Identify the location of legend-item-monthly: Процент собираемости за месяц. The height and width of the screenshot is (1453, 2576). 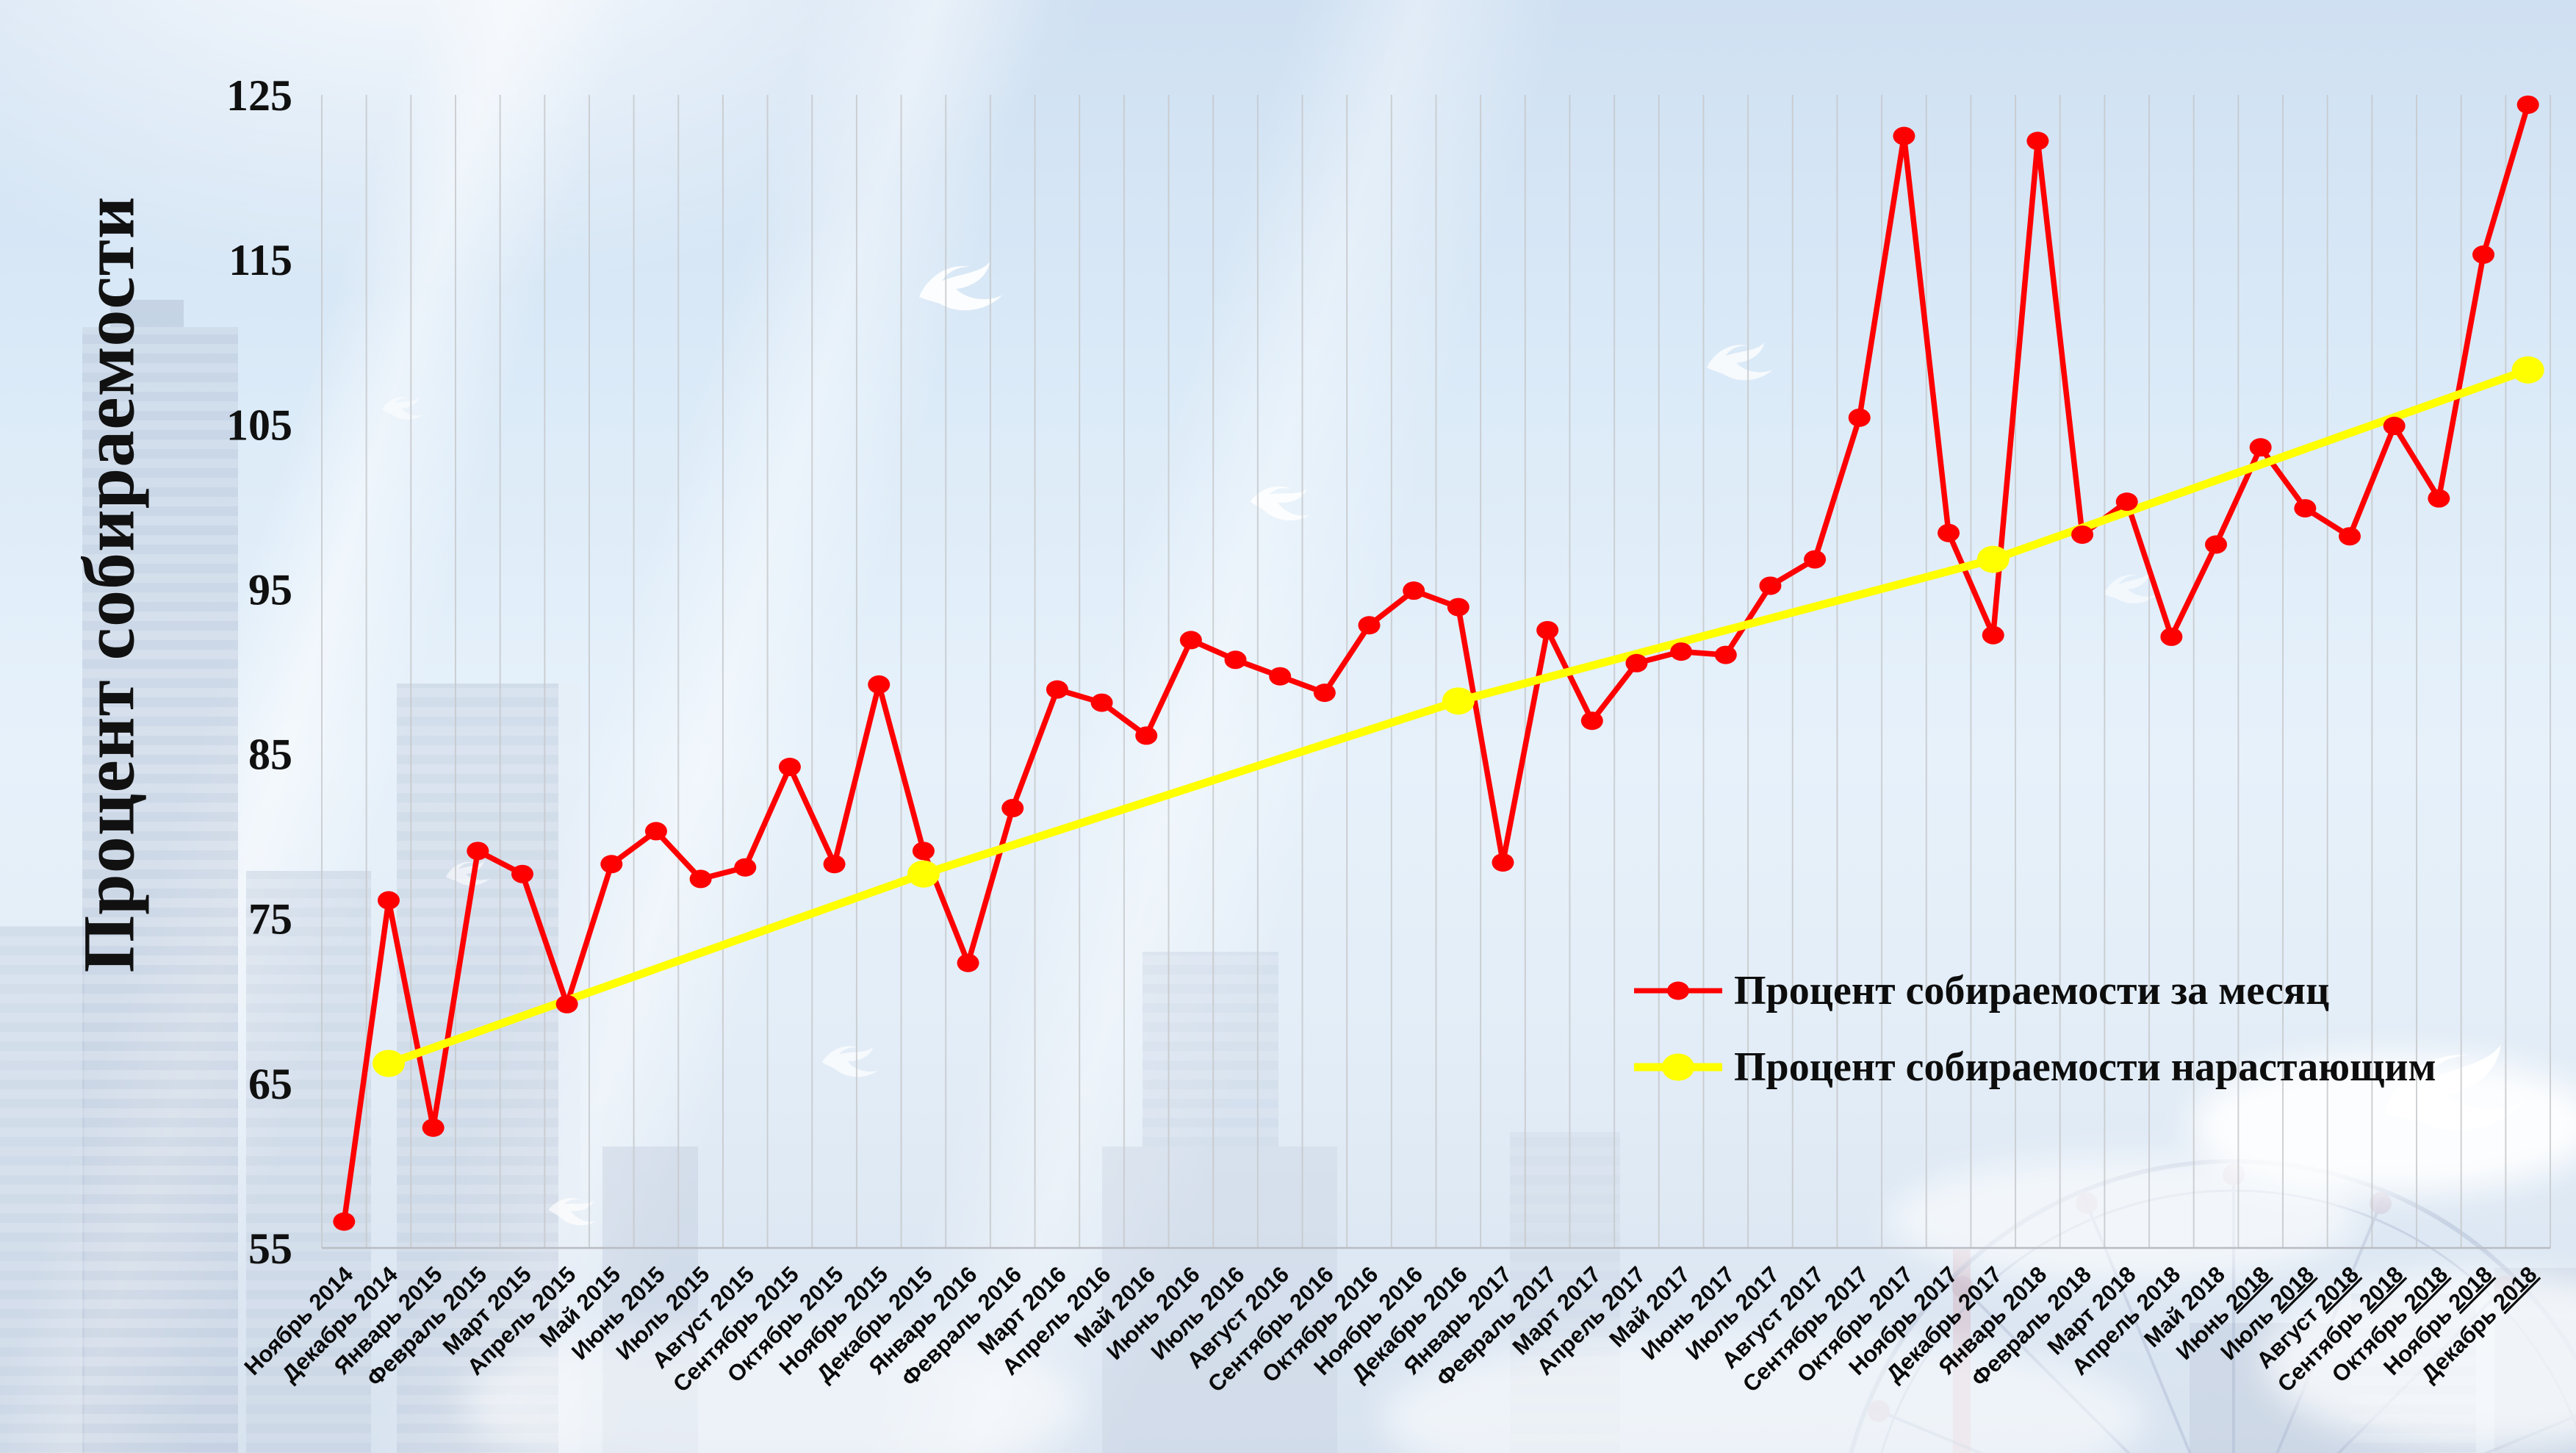
(2034, 991).